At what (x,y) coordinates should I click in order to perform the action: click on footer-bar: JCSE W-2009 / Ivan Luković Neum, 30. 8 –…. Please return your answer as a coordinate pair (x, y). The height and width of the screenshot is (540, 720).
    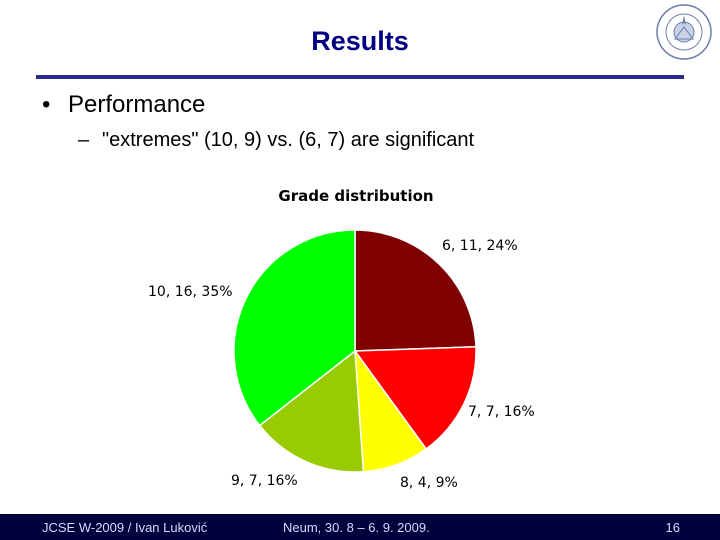
    Looking at the image, I should click on (360, 527).